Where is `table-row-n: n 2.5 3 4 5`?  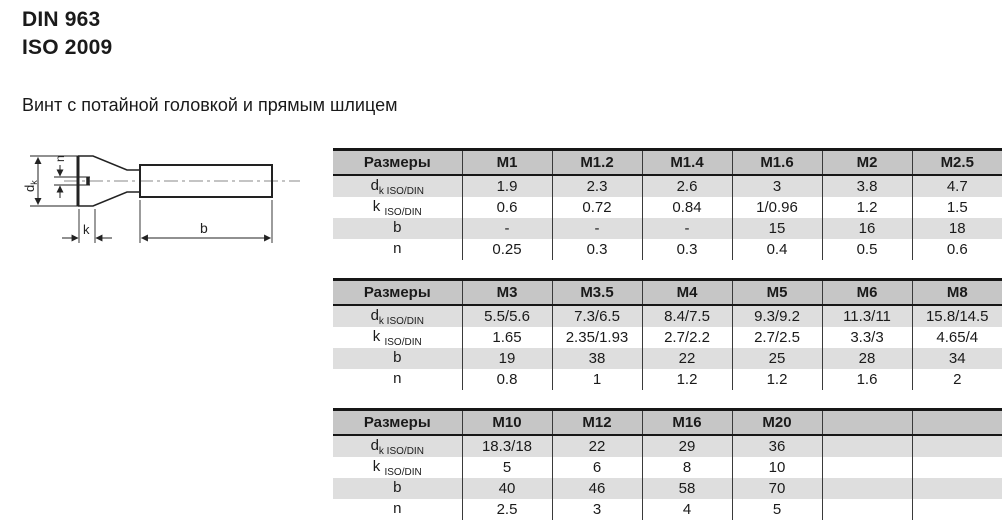 table-row-n: n 2.5 3 4 5 is located at coordinates (667, 509).